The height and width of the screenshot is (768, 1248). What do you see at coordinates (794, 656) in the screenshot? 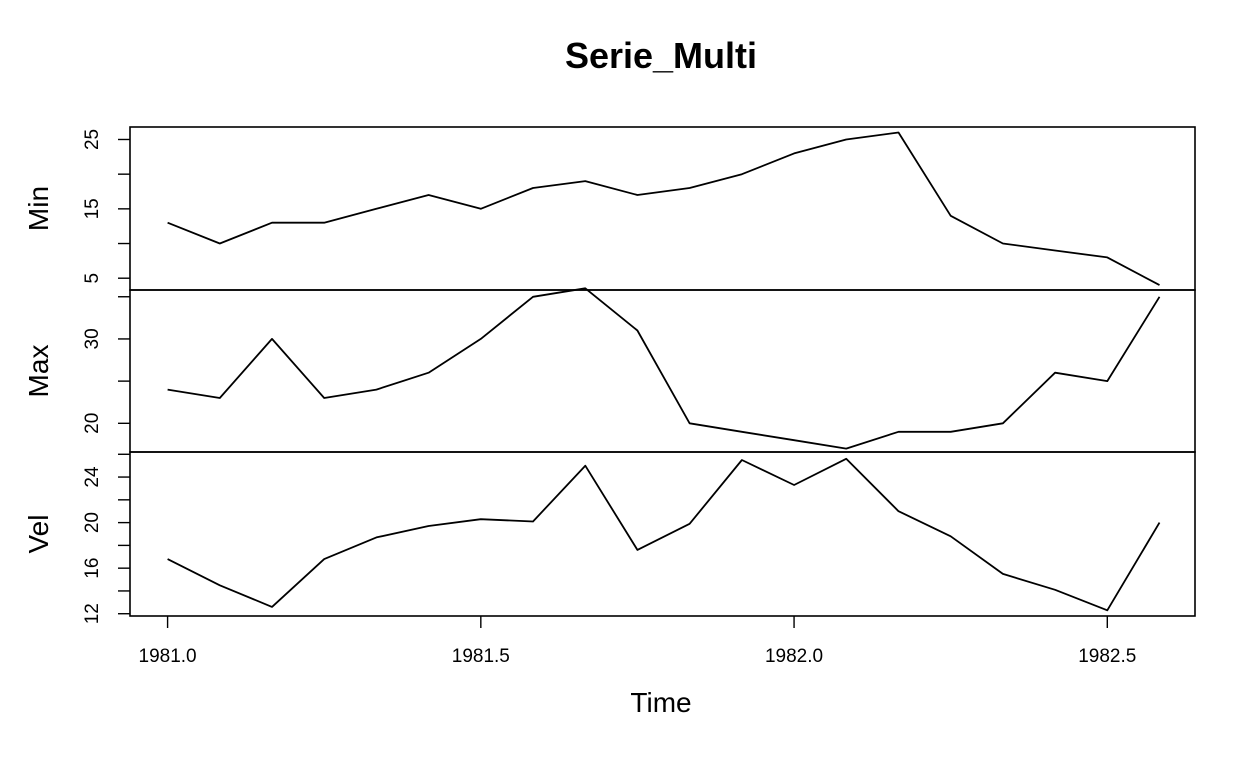
I see `x-tick-label: 1982.0` at bounding box center [794, 656].